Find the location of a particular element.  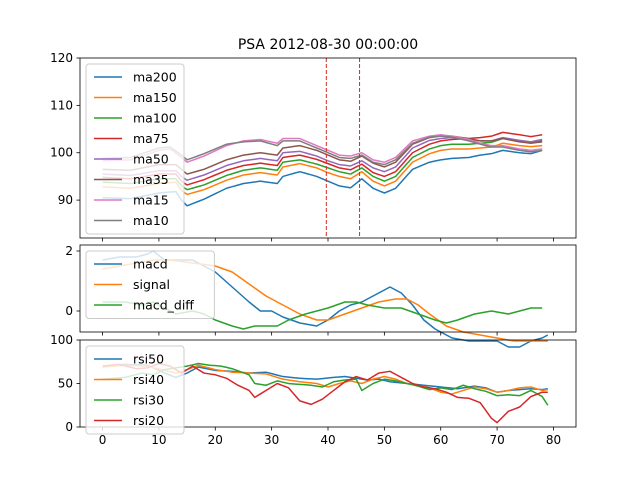

legend-macd: macd signal macd_diff is located at coordinates (150, 284).